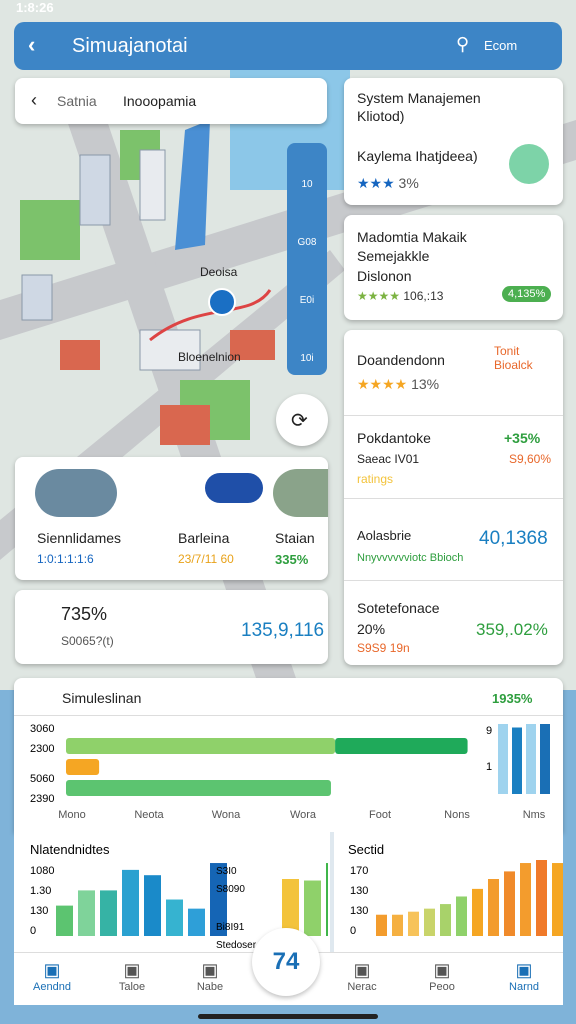  What do you see at coordinates (219, 272) in the screenshot?
I see `map-label: Deoisa` at bounding box center [219, 272].